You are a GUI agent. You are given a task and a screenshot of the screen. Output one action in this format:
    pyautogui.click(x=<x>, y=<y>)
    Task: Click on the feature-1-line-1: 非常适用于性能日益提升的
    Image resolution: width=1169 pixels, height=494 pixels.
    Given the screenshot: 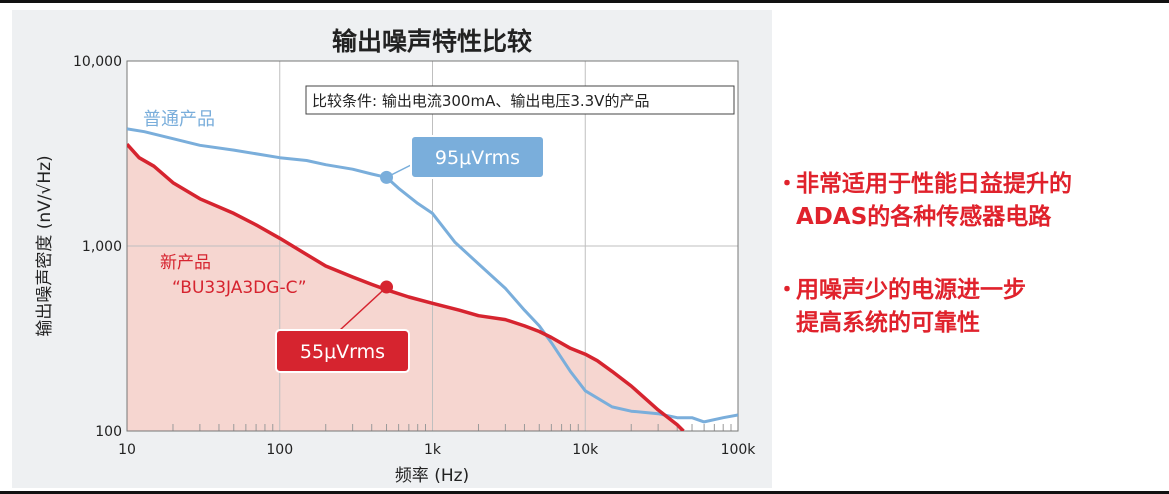 What is the action you would take?
    pyautogui.click(x=934, y=184)
    